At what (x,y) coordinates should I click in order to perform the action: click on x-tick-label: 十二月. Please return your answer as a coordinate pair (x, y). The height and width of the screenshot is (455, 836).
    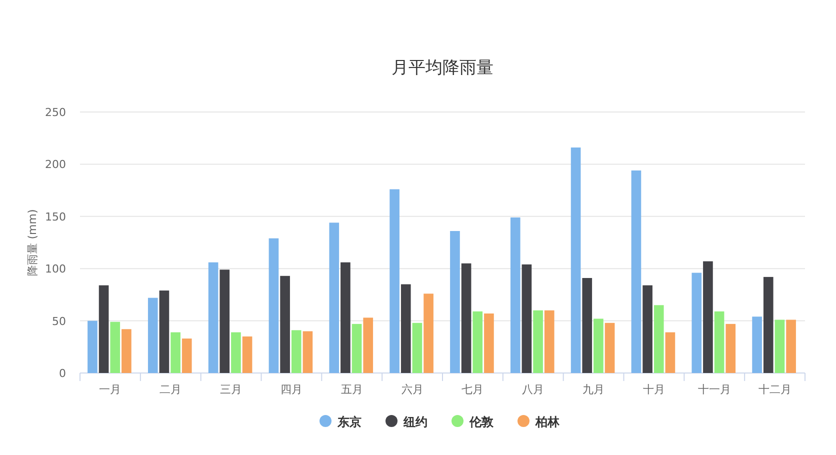
    Looking at the image, I should click on (775, 389).